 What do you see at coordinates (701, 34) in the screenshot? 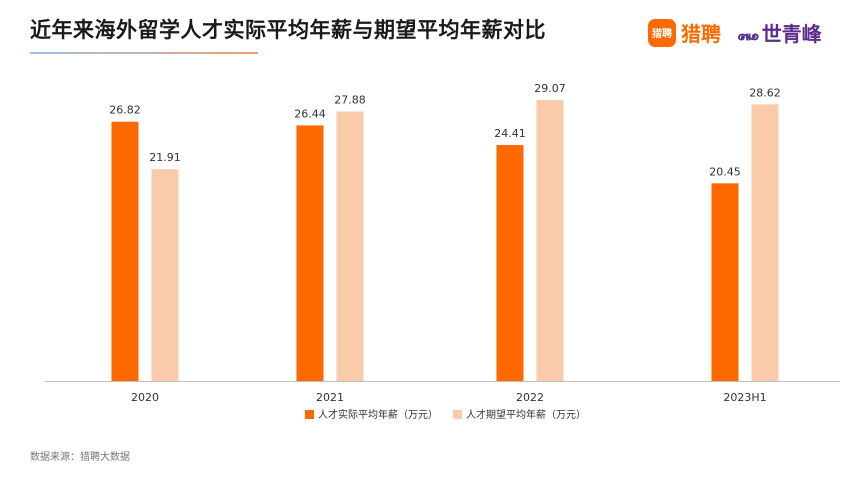
I see `liepin-logo-text: 猎聘` at bounding box center [701, 34].